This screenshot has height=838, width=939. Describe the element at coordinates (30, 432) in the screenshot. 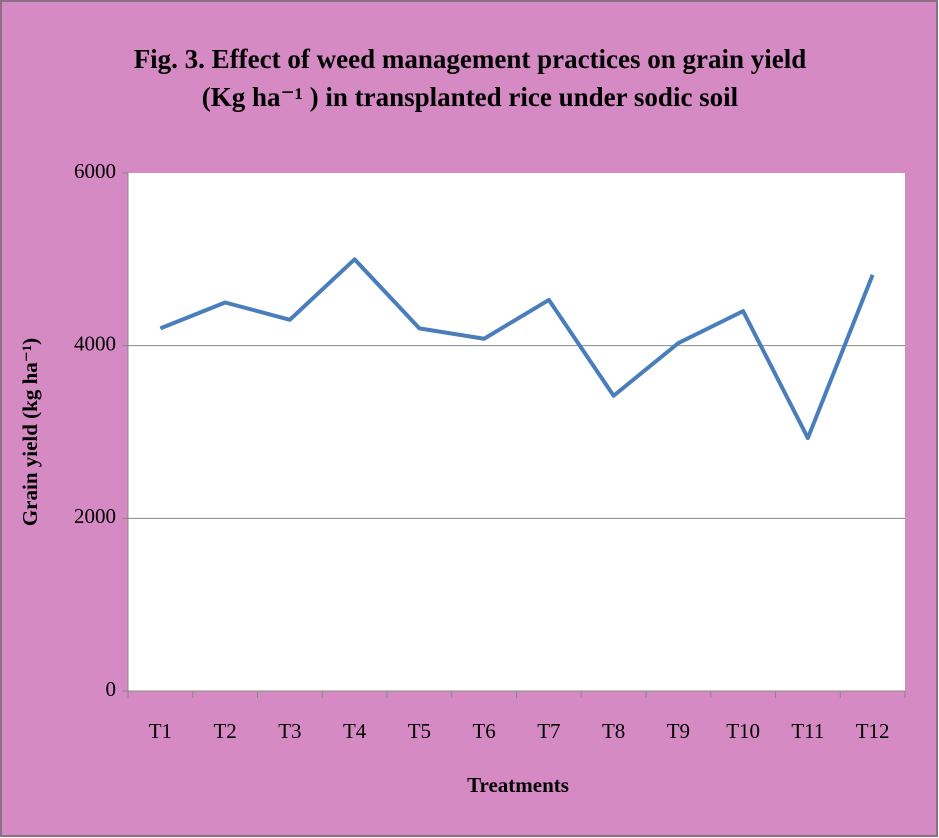

I see `y-axis-title: Grain yield (kg ha⁻¹)` at that location.